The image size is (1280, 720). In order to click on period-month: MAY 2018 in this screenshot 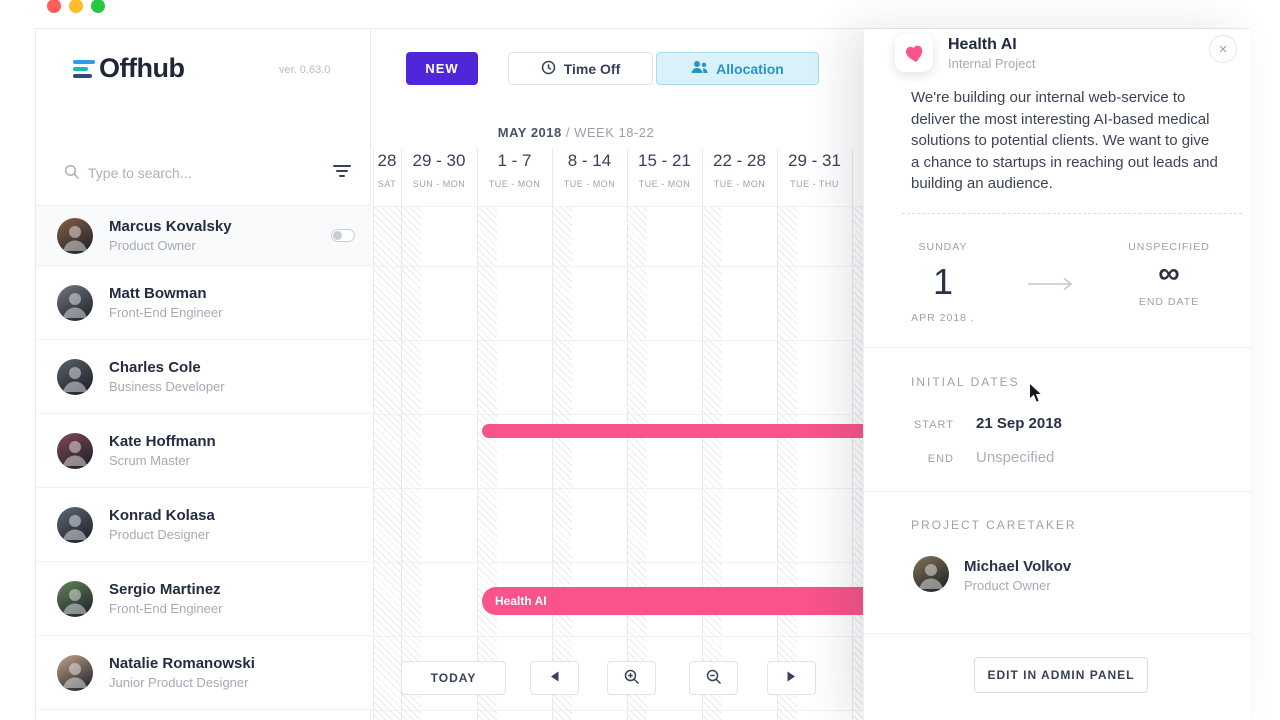, I will do `click(529, 132)`.